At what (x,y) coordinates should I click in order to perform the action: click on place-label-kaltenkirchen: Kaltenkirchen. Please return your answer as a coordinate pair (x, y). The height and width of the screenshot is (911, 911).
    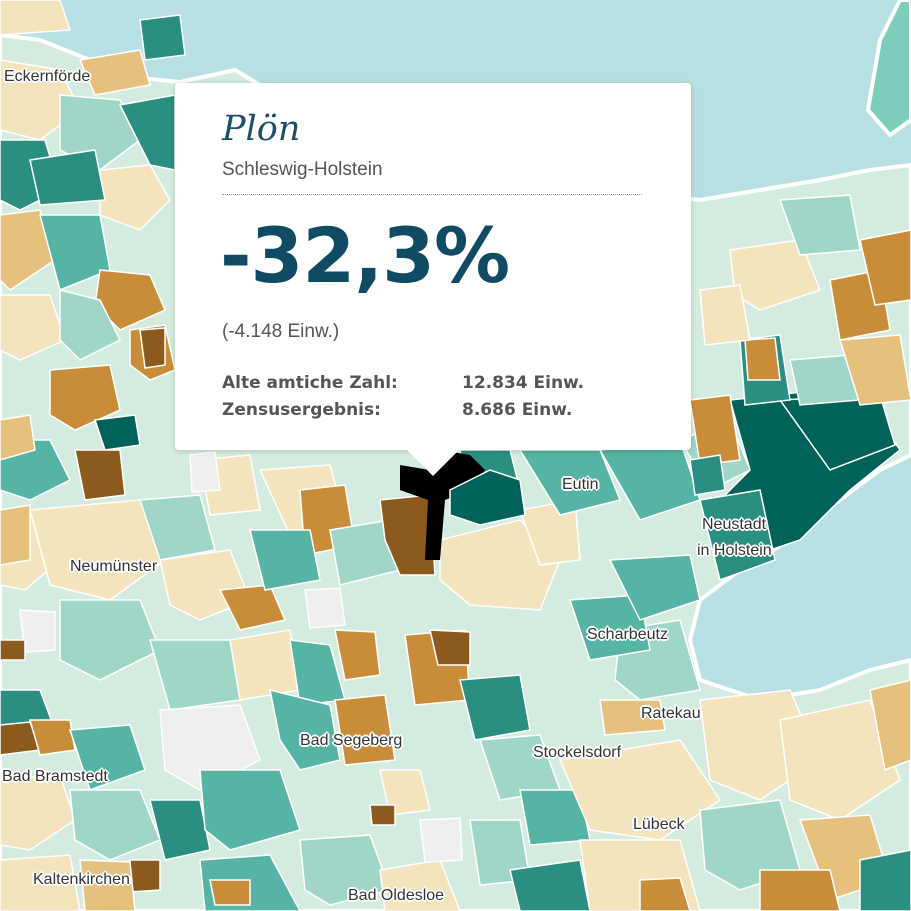
    Looking at the image, I should click on (81, 879).